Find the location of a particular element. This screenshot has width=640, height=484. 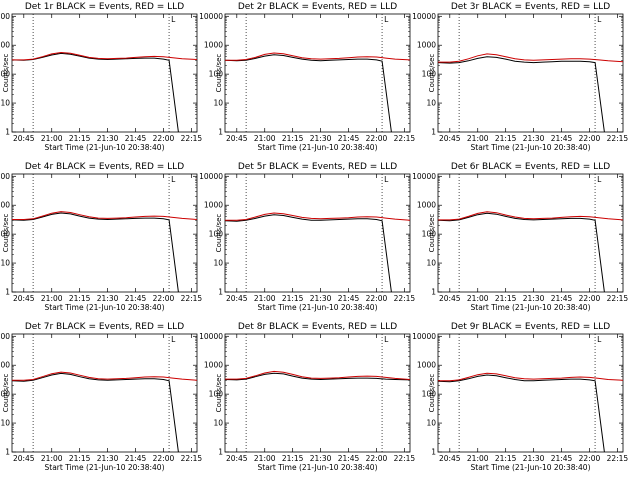

panel-title: Det 9r BLACK = Events, RED = LLD is located at coordinates (530, 327).